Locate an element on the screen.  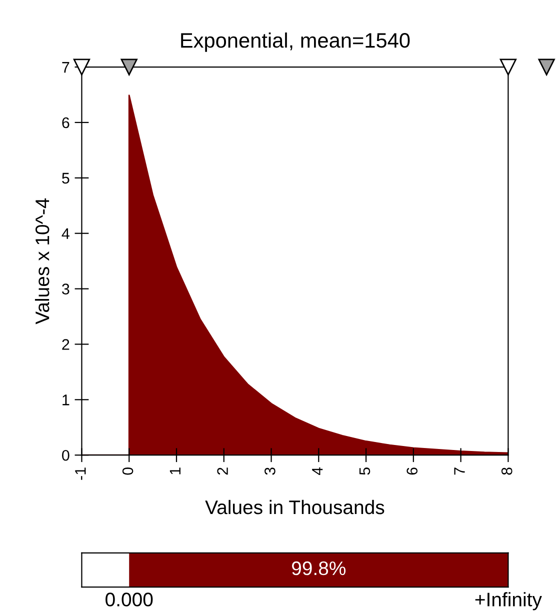
y-tick-label: 4 is located at coordinates (66, 233).